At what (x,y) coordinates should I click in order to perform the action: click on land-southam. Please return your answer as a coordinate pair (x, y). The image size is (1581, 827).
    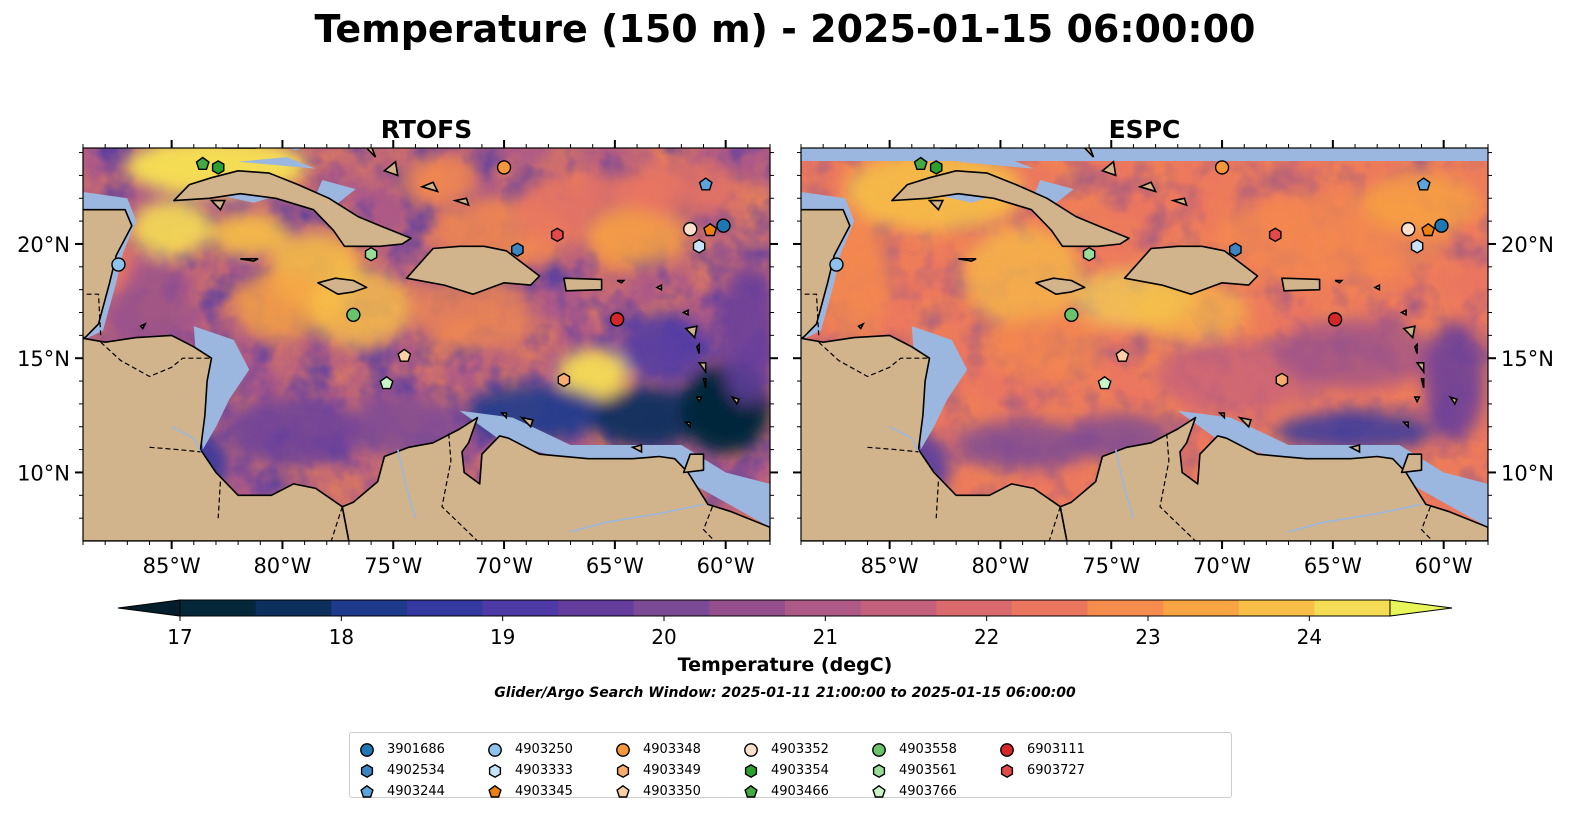
    Looking at the image, I should click on (1273, 478).